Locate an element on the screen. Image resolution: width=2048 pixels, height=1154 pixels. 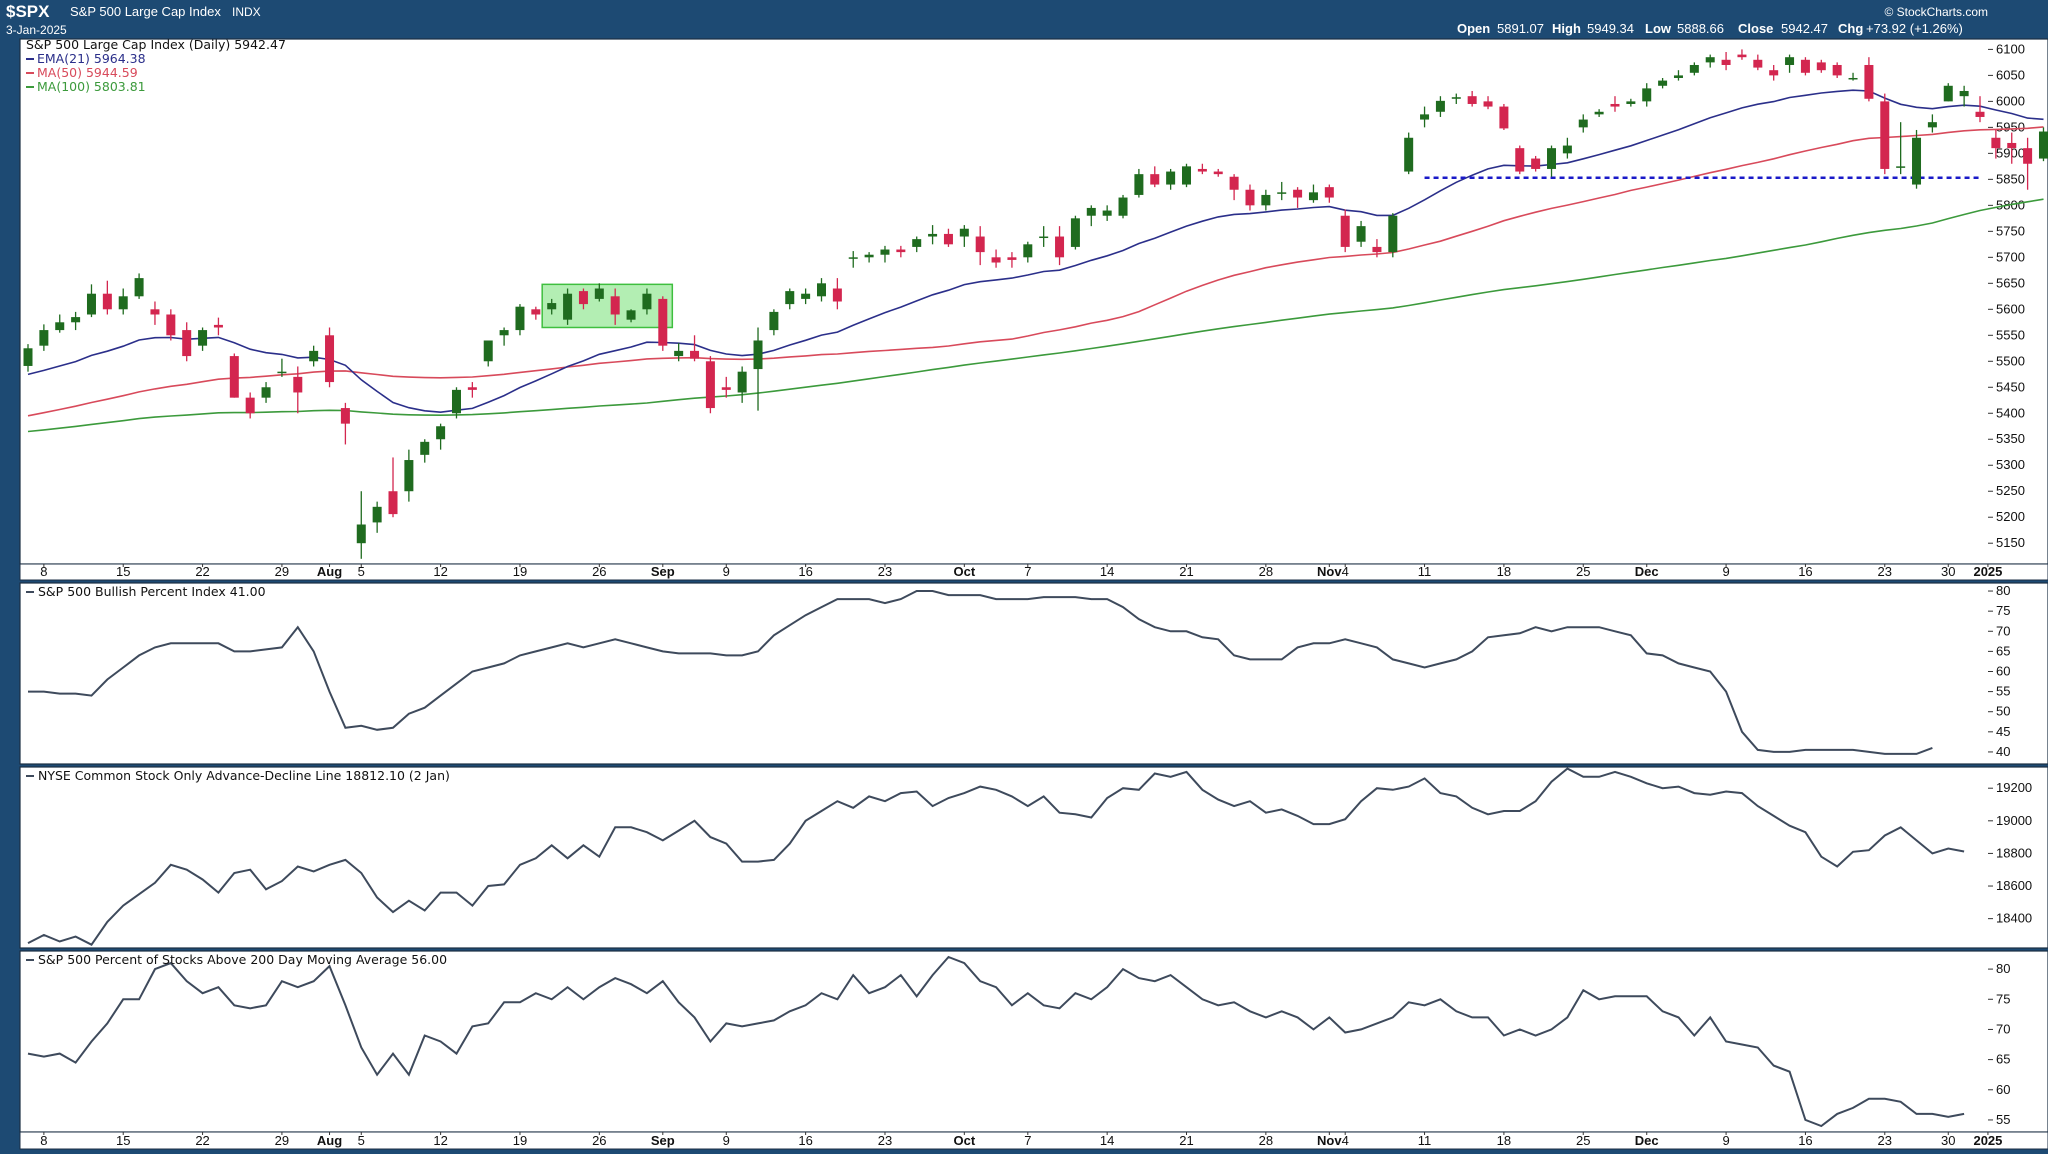
y-tick-label: 45 is located at coordinates (2003, 731).